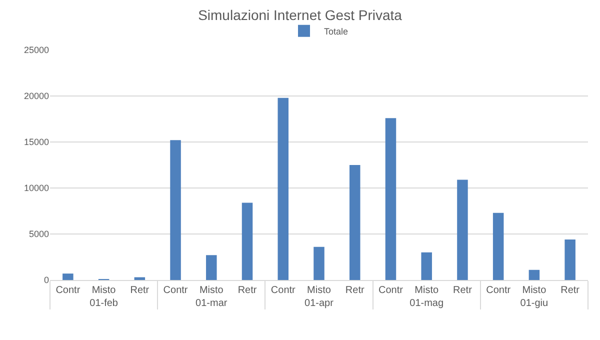 This screenshot has height=340, width=600. What do you see at coordinates (427, 303) in the screenshot?
I see `text: 01-mag` at bounding box center [427, 303].